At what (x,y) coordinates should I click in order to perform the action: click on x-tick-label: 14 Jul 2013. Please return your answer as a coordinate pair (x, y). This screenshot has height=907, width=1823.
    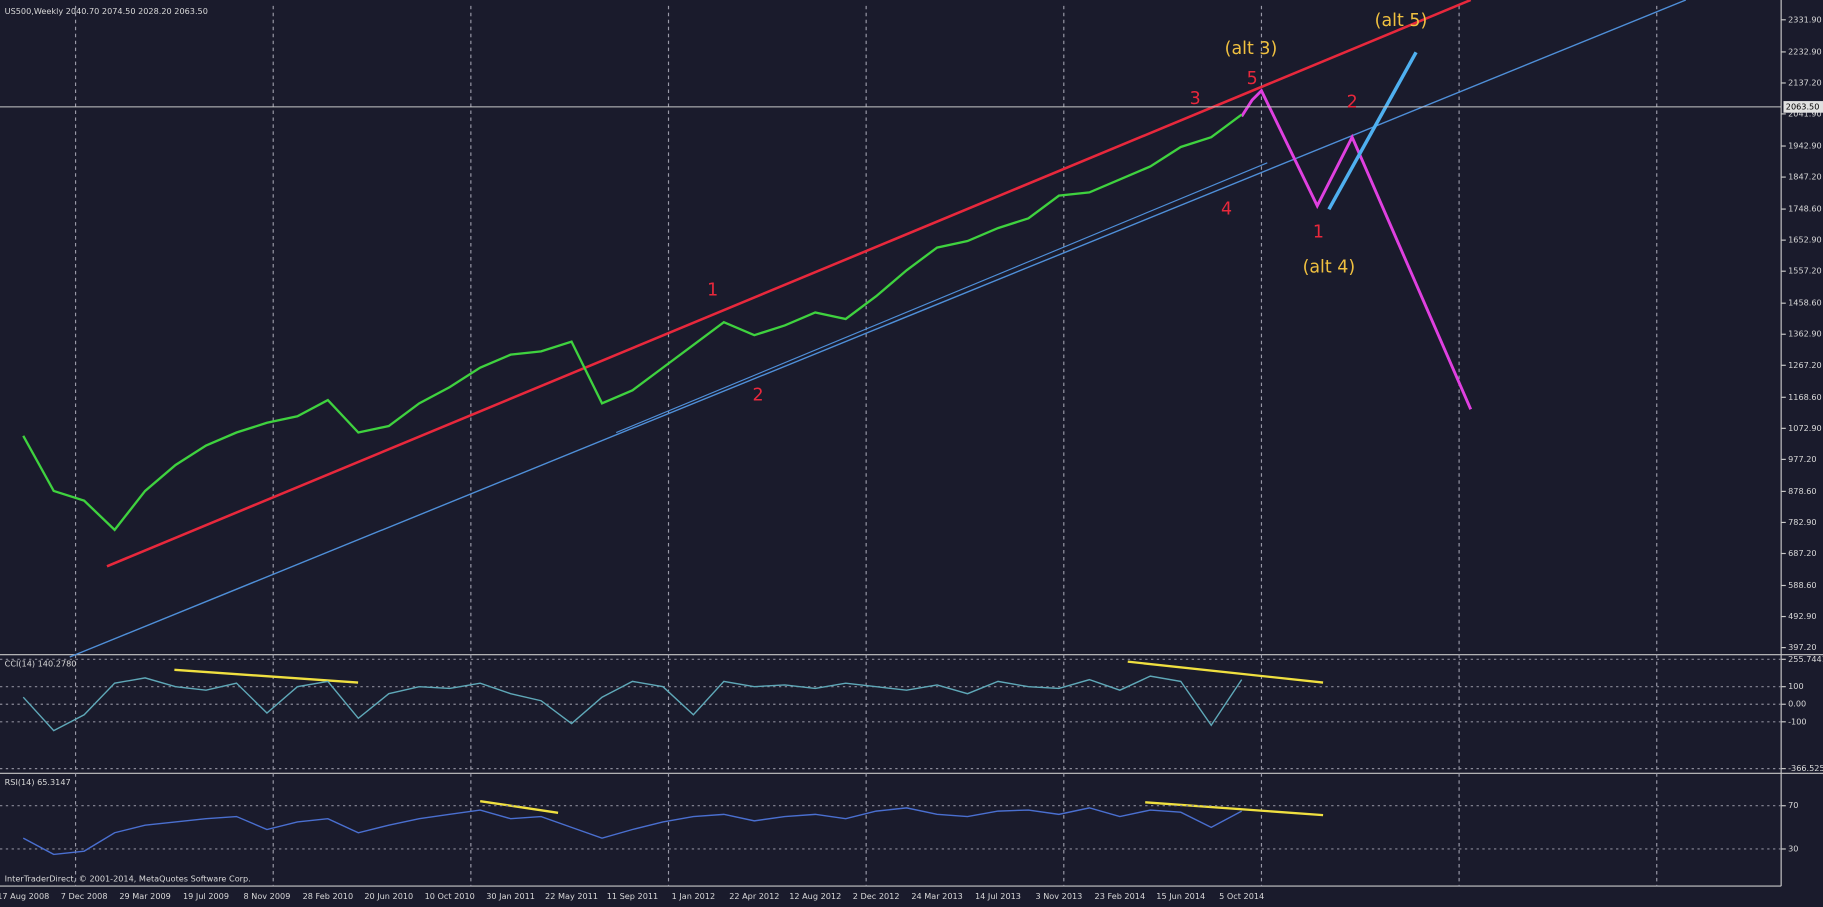
    Looking at the image, I should click on (998, 896).